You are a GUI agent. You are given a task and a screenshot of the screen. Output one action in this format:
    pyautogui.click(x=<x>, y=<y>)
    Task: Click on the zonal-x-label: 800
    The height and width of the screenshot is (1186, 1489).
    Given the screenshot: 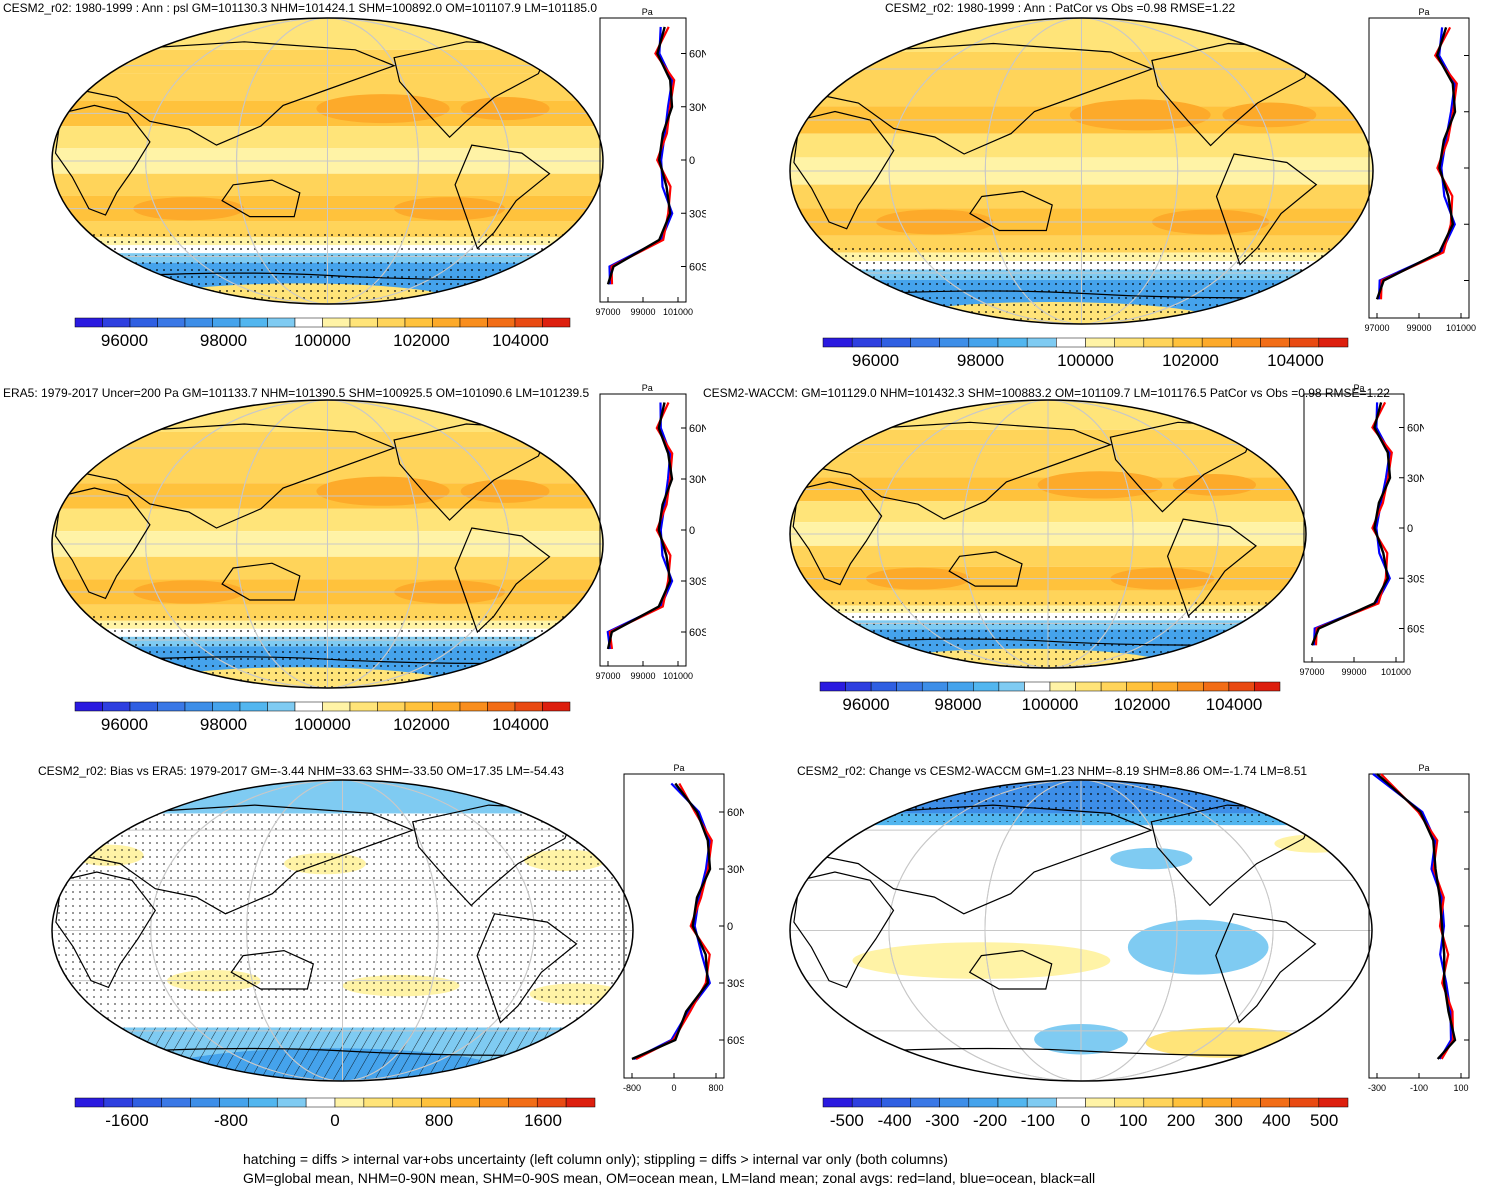 What is the action you would take?
    pyautogui.click(x=715, y=1088)
    